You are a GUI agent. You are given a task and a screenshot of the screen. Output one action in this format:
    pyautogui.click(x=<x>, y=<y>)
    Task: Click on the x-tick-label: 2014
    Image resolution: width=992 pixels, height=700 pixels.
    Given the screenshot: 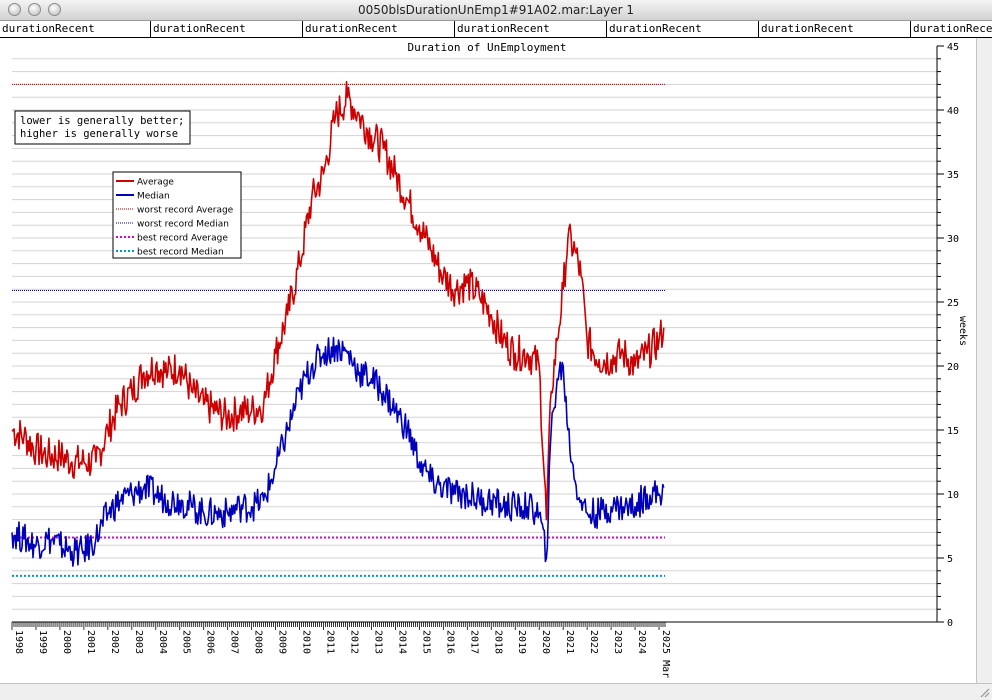 What is the action you would take?
    pyautogui.click(x=401, y=642)
    